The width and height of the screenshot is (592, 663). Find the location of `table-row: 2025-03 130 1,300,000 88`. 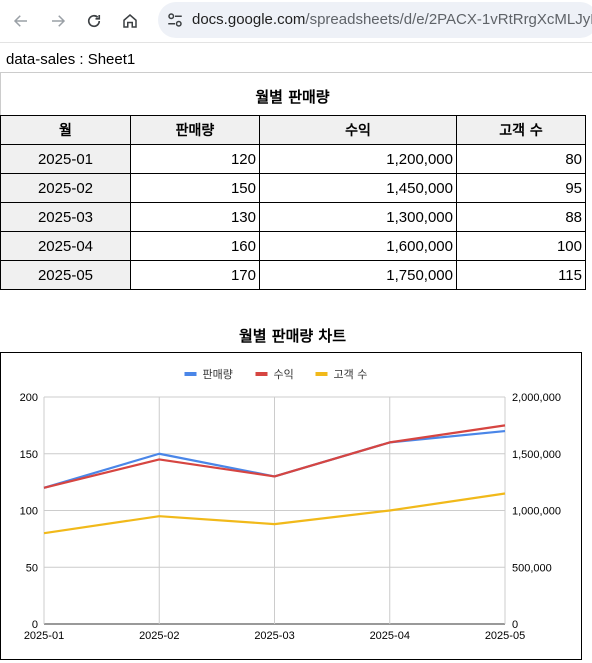

table-row: 2025-03 130 1,300,000 88 is located at coordinates (293, 217).